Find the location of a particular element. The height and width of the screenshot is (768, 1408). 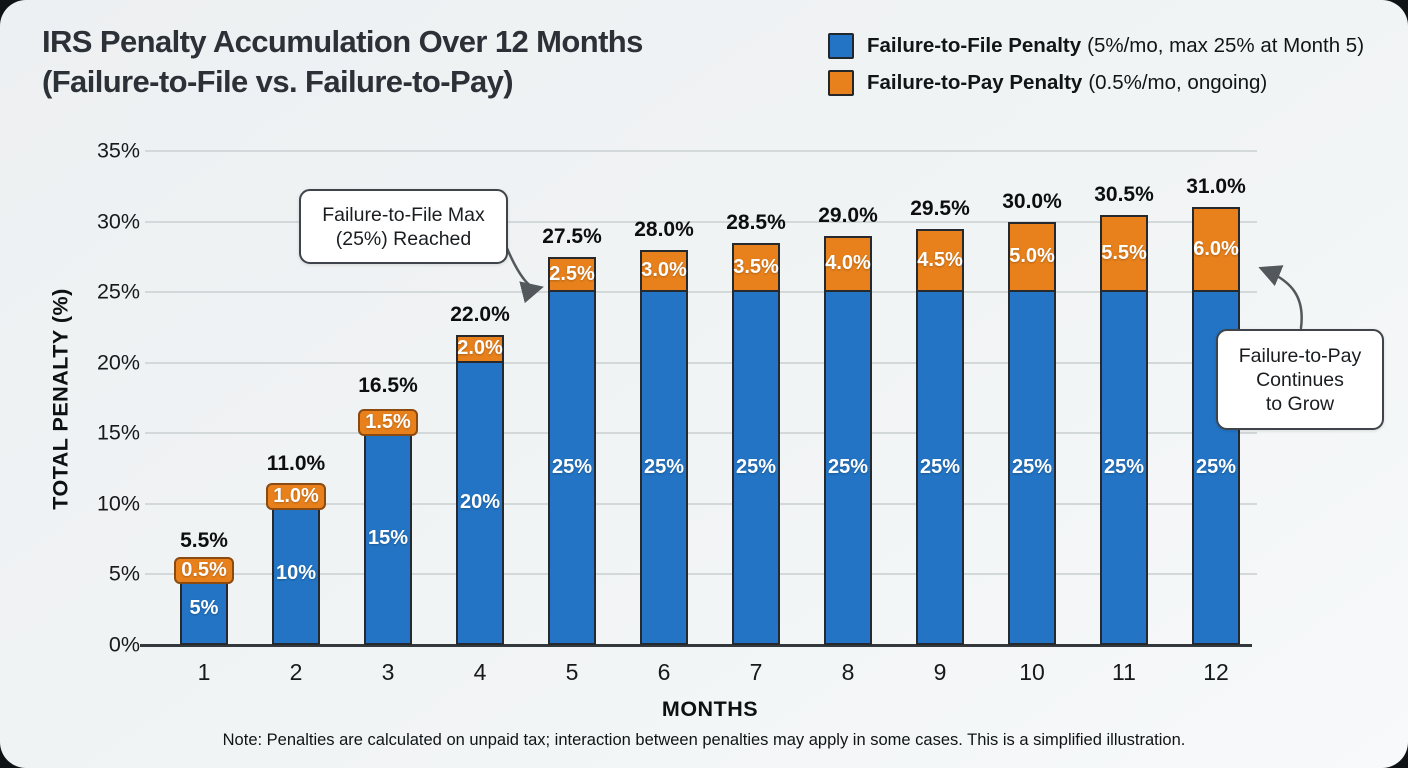

bar-segment-label: 2.0% is located at coordinates (480, 348).